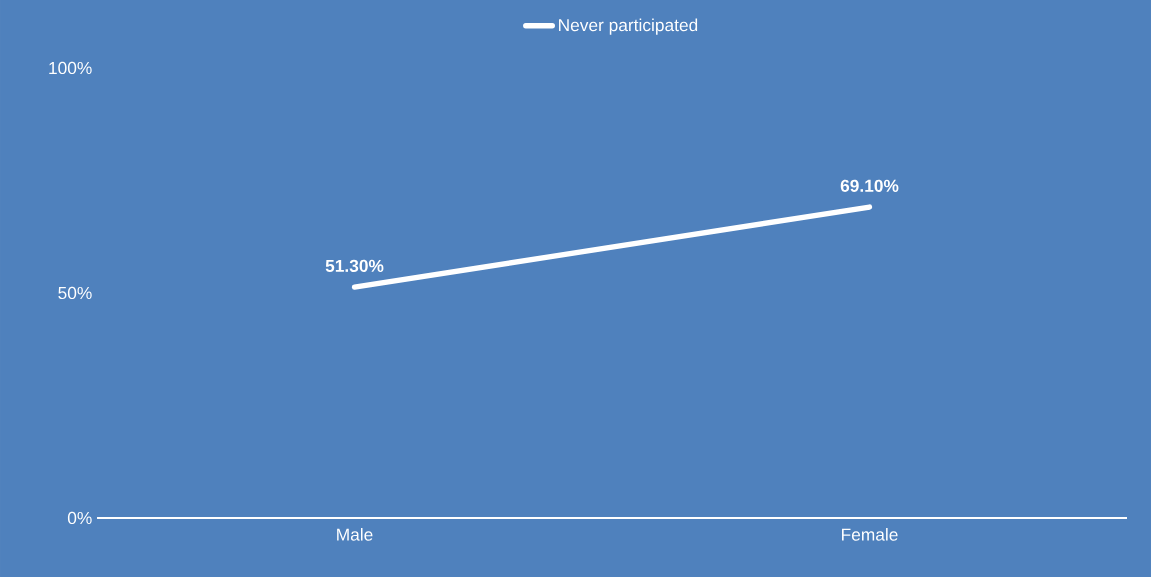 This screenshot has width=1151, height=577. What do you see at coordinates (355, 534) in the screenshot?
I see `x-tick-label: Male` at bounding box center [355, 534].